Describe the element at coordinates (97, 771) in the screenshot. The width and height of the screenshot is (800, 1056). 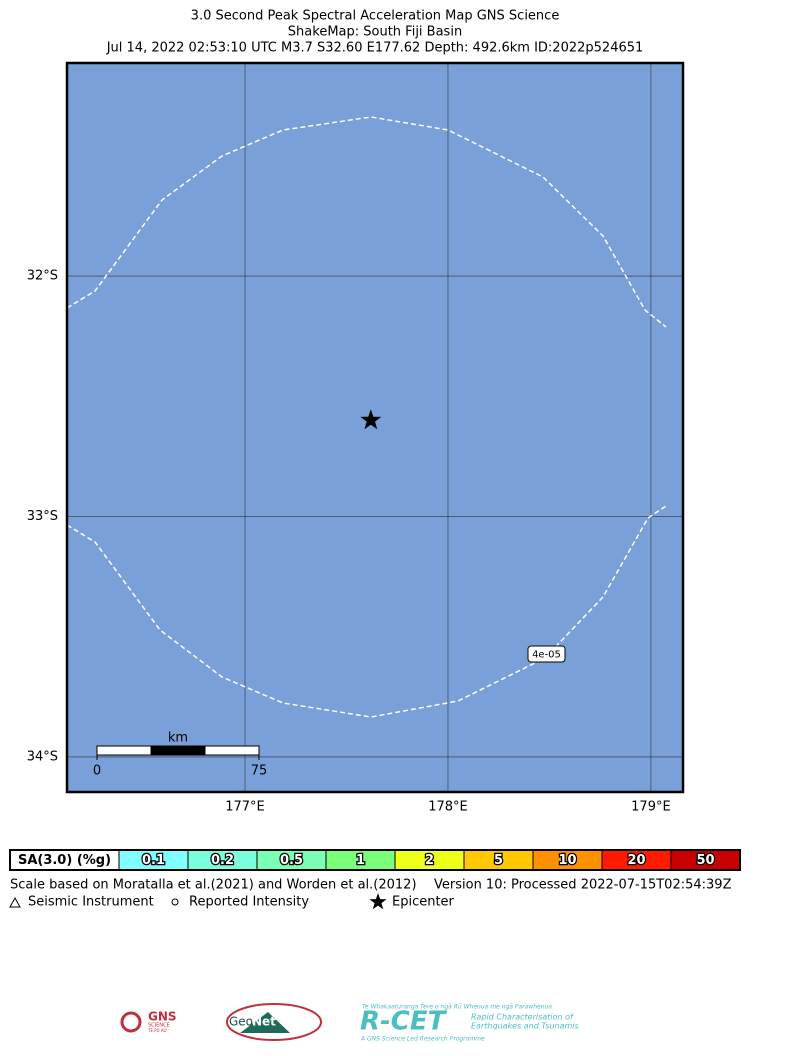
I see `scale-tick-label: 0` at that location.